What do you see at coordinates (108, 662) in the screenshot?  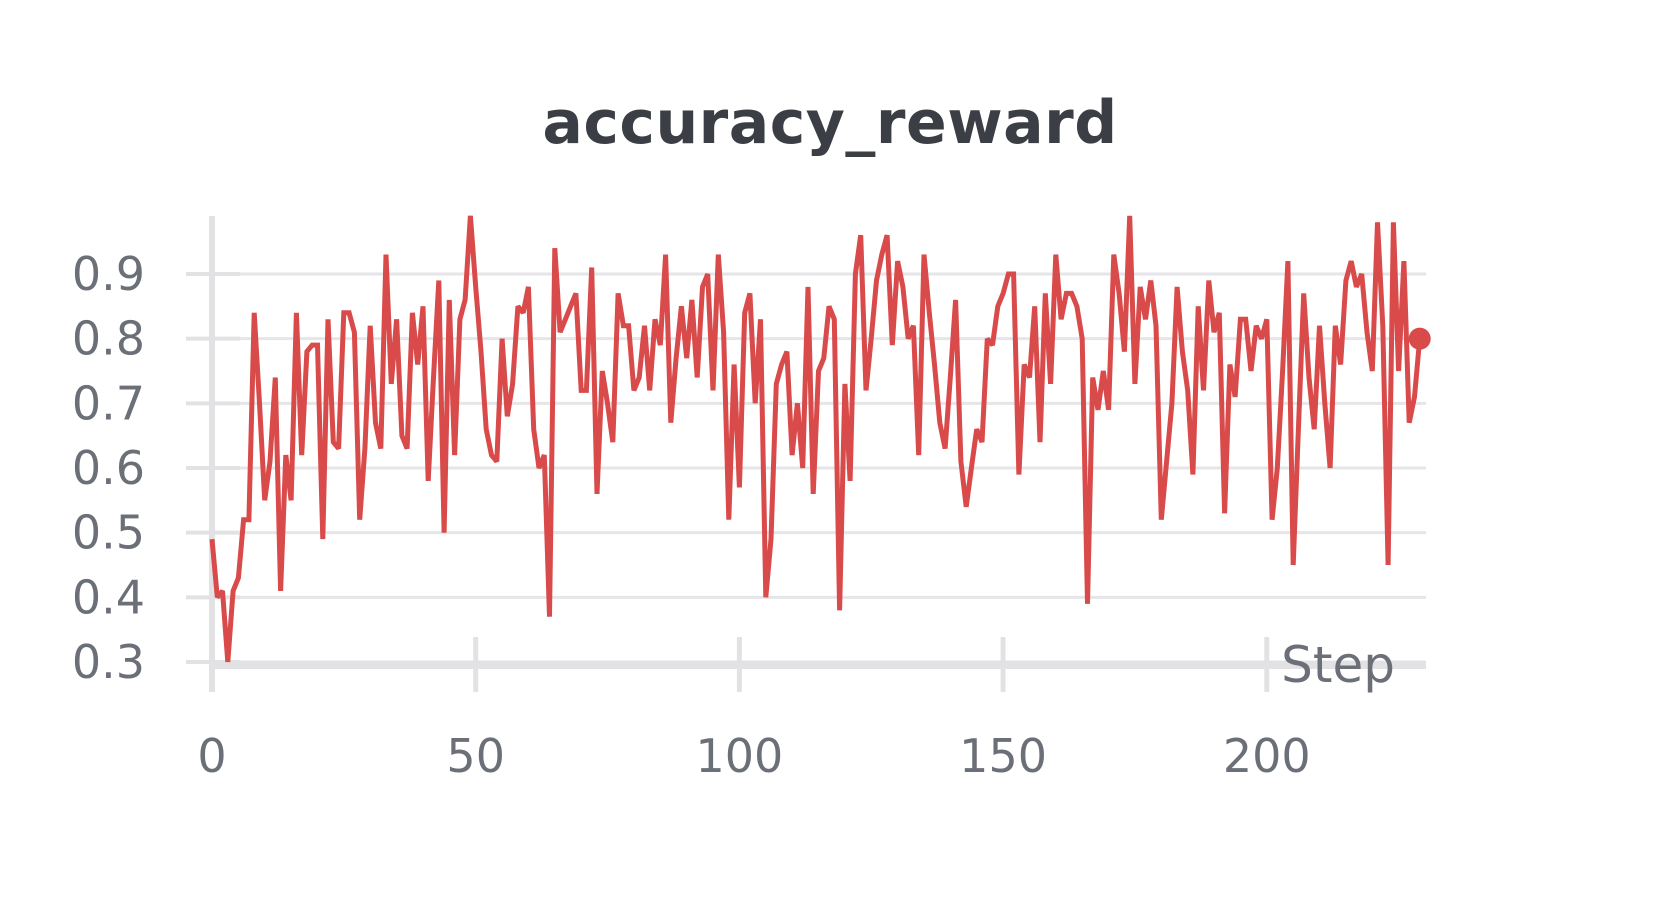 I see `y-tick-label: 0.3` at bounding box center [108, 662].